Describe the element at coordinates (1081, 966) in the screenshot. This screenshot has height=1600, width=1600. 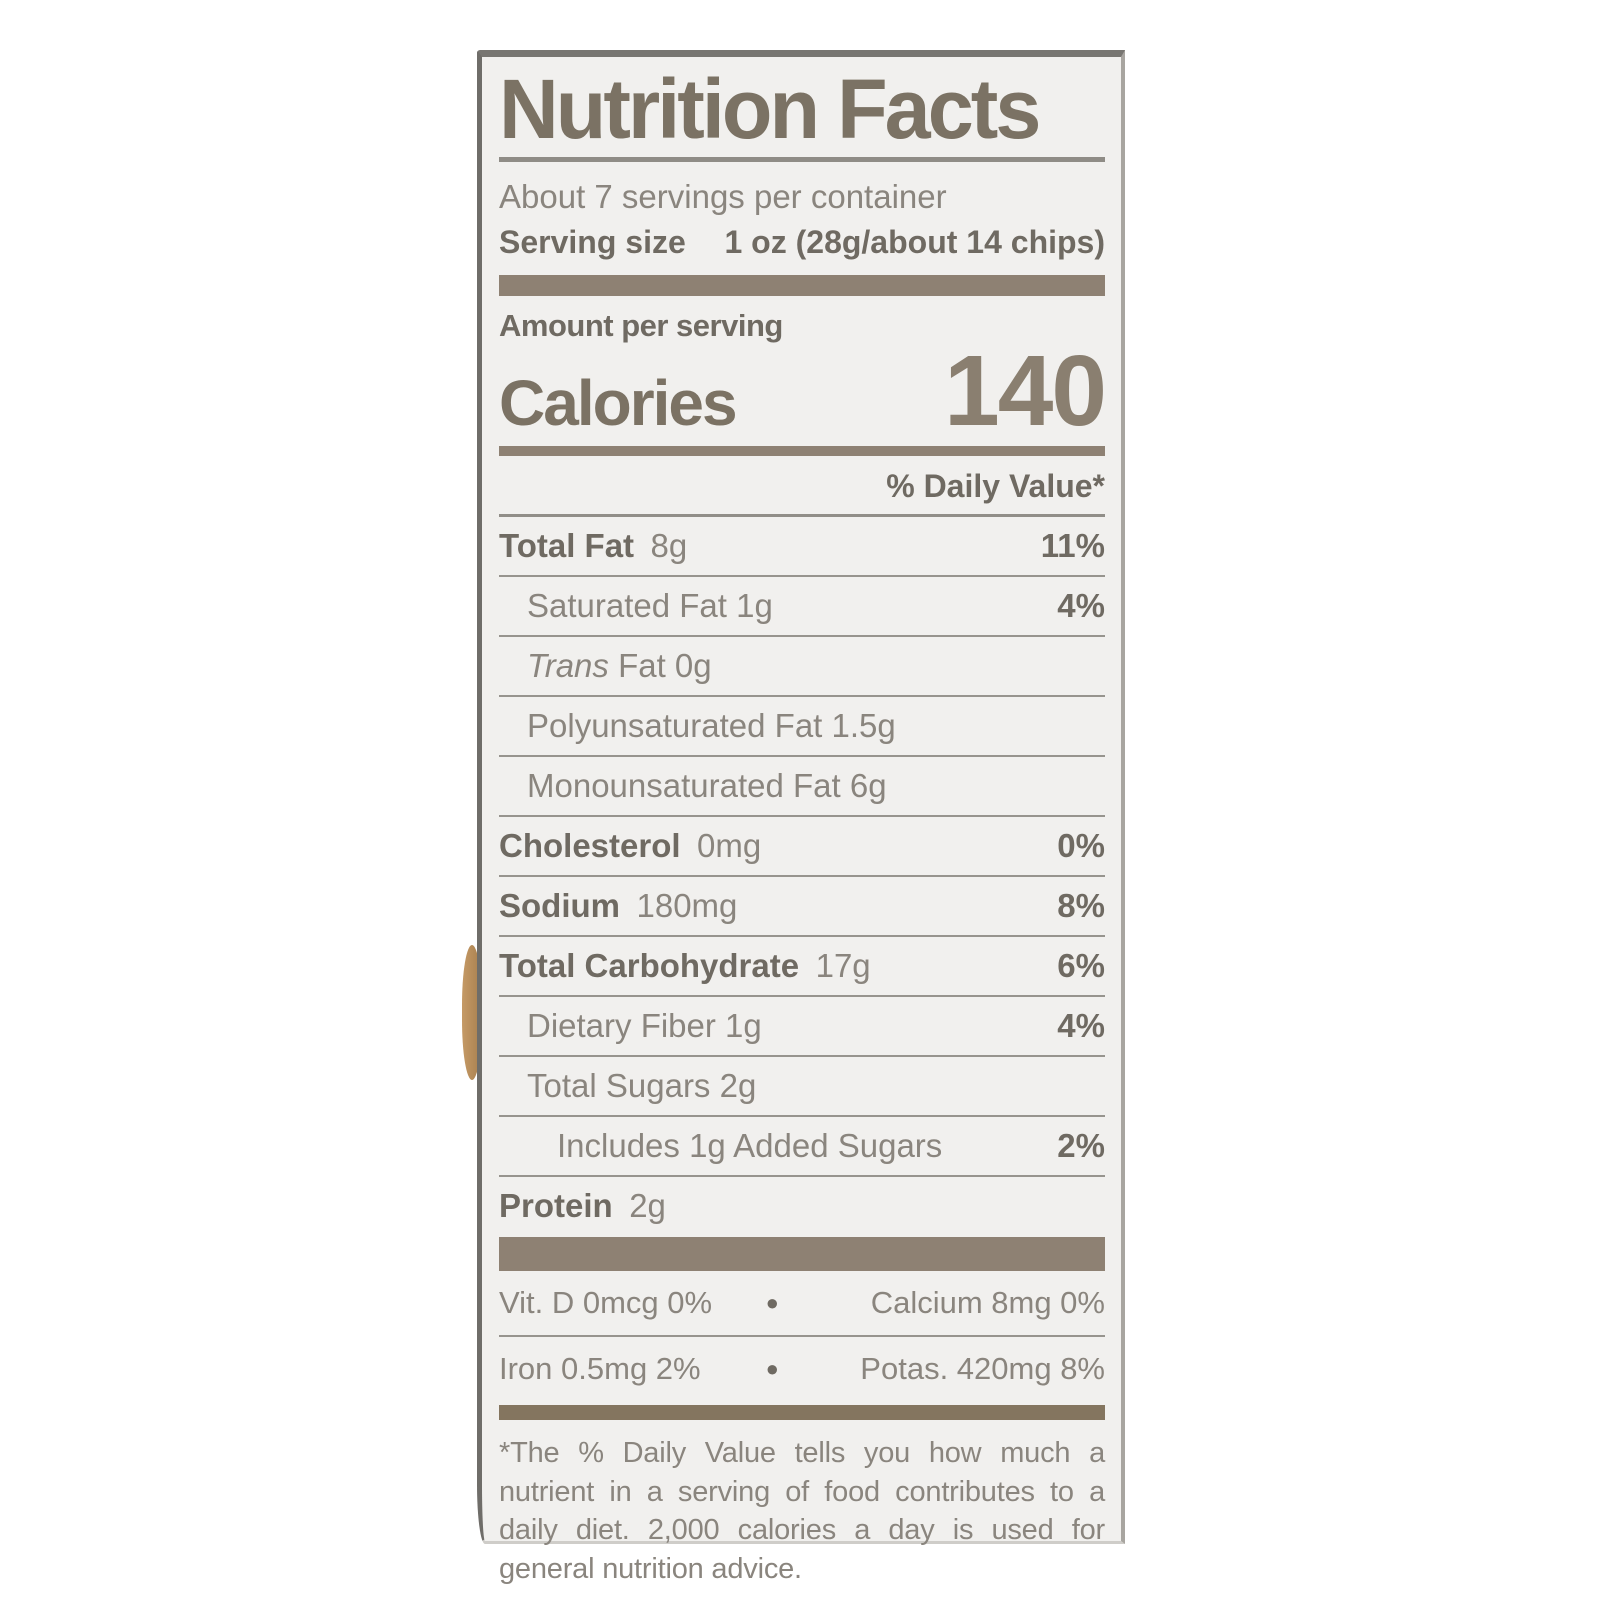
I see `nutrient-daily-value: 6%` at that location.